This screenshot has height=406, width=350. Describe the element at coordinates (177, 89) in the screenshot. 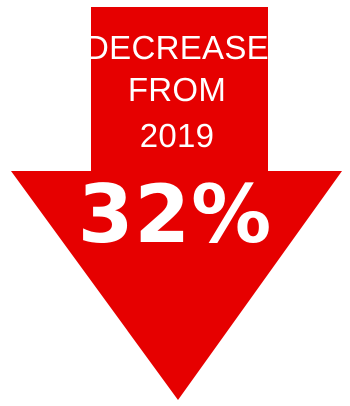

I see `caption-line-from: FROM` at that location.